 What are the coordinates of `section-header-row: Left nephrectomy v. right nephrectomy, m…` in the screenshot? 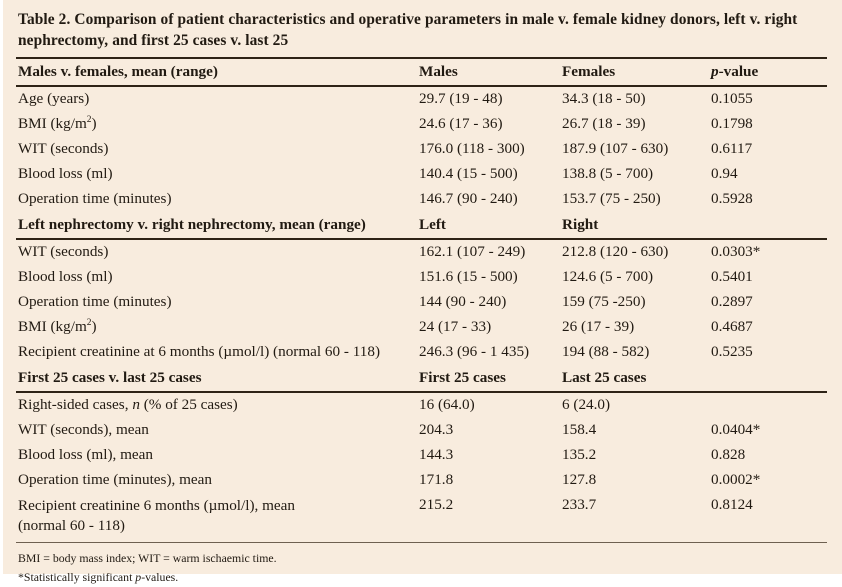 It's located at (421, 226).